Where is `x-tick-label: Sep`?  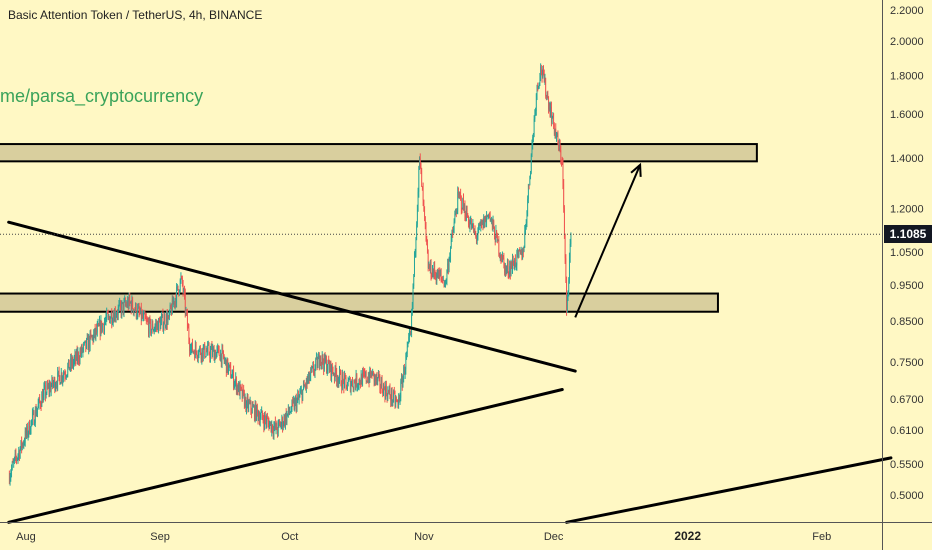
x-tick-label: Sep is located at coordinates (160, 537).